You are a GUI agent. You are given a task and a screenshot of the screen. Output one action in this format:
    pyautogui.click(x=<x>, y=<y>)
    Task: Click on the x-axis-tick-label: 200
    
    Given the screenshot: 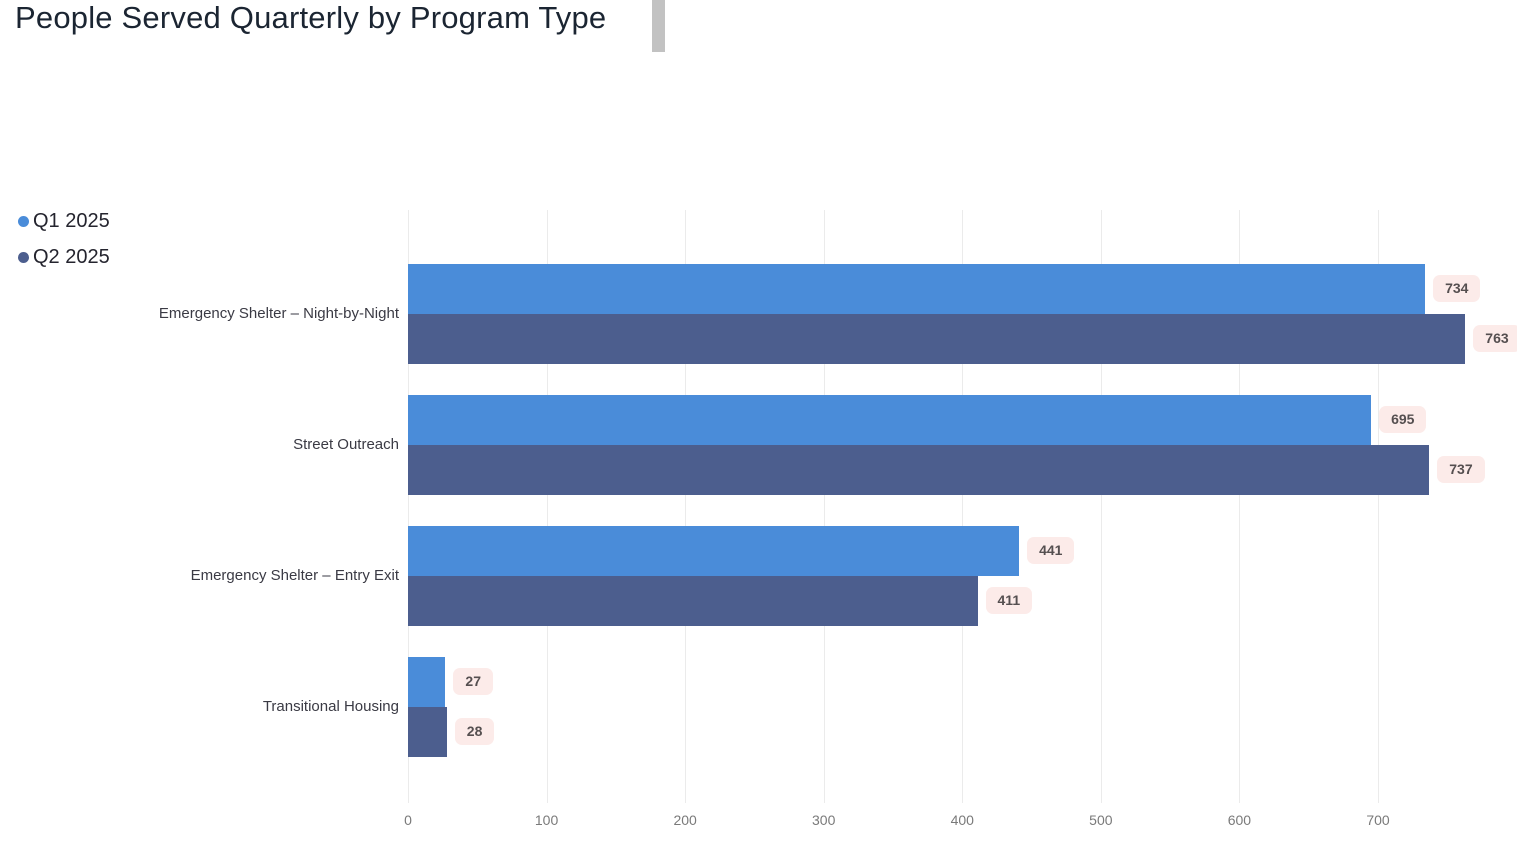 What is the action you would take?
    pyautogui.click(x=685, y=820)
    